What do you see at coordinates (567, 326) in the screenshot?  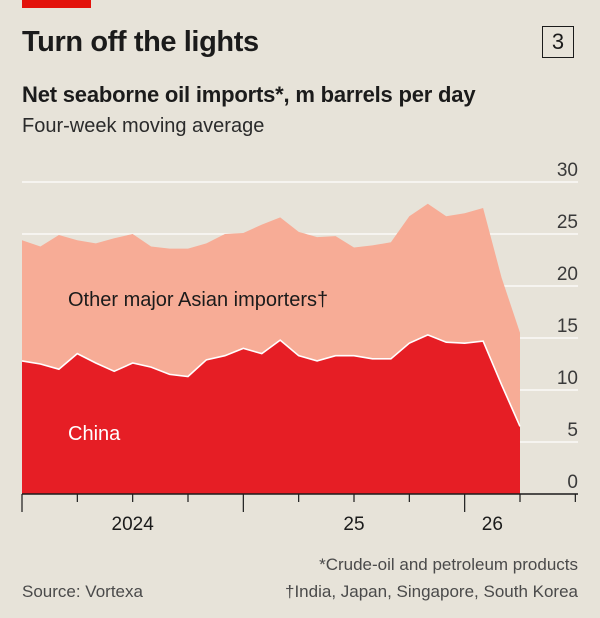 I see `y-tick-label: 15` at bounding box center [567, 326].